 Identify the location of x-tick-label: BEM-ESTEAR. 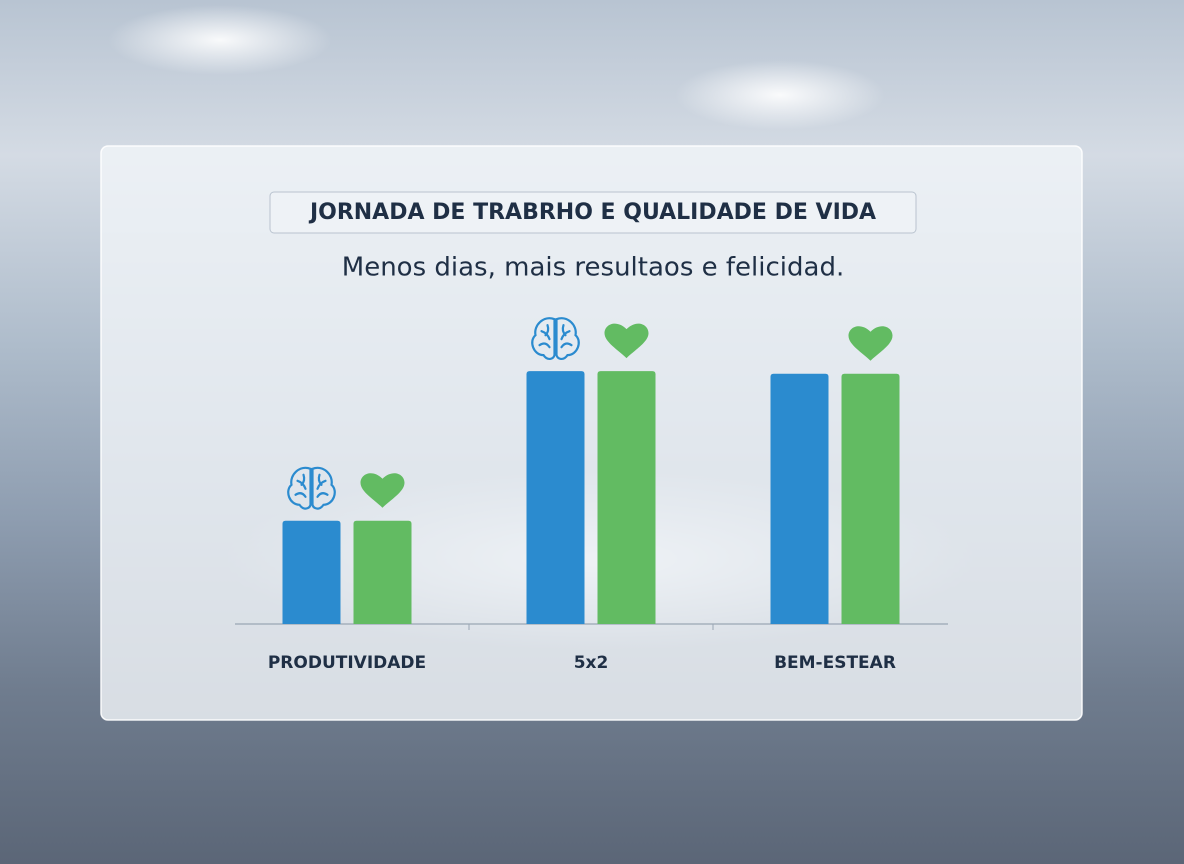
(835, 663).